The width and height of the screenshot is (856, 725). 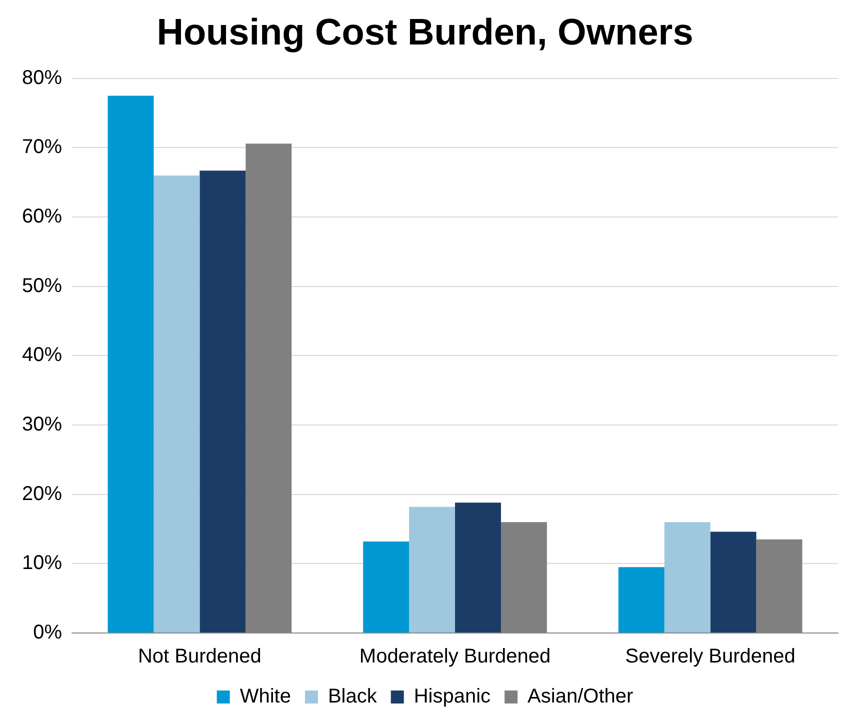 What do you see at coordinates (353, 697) in the screenshot?
I see `legend-label: Black` at bounding box center [353, 697].